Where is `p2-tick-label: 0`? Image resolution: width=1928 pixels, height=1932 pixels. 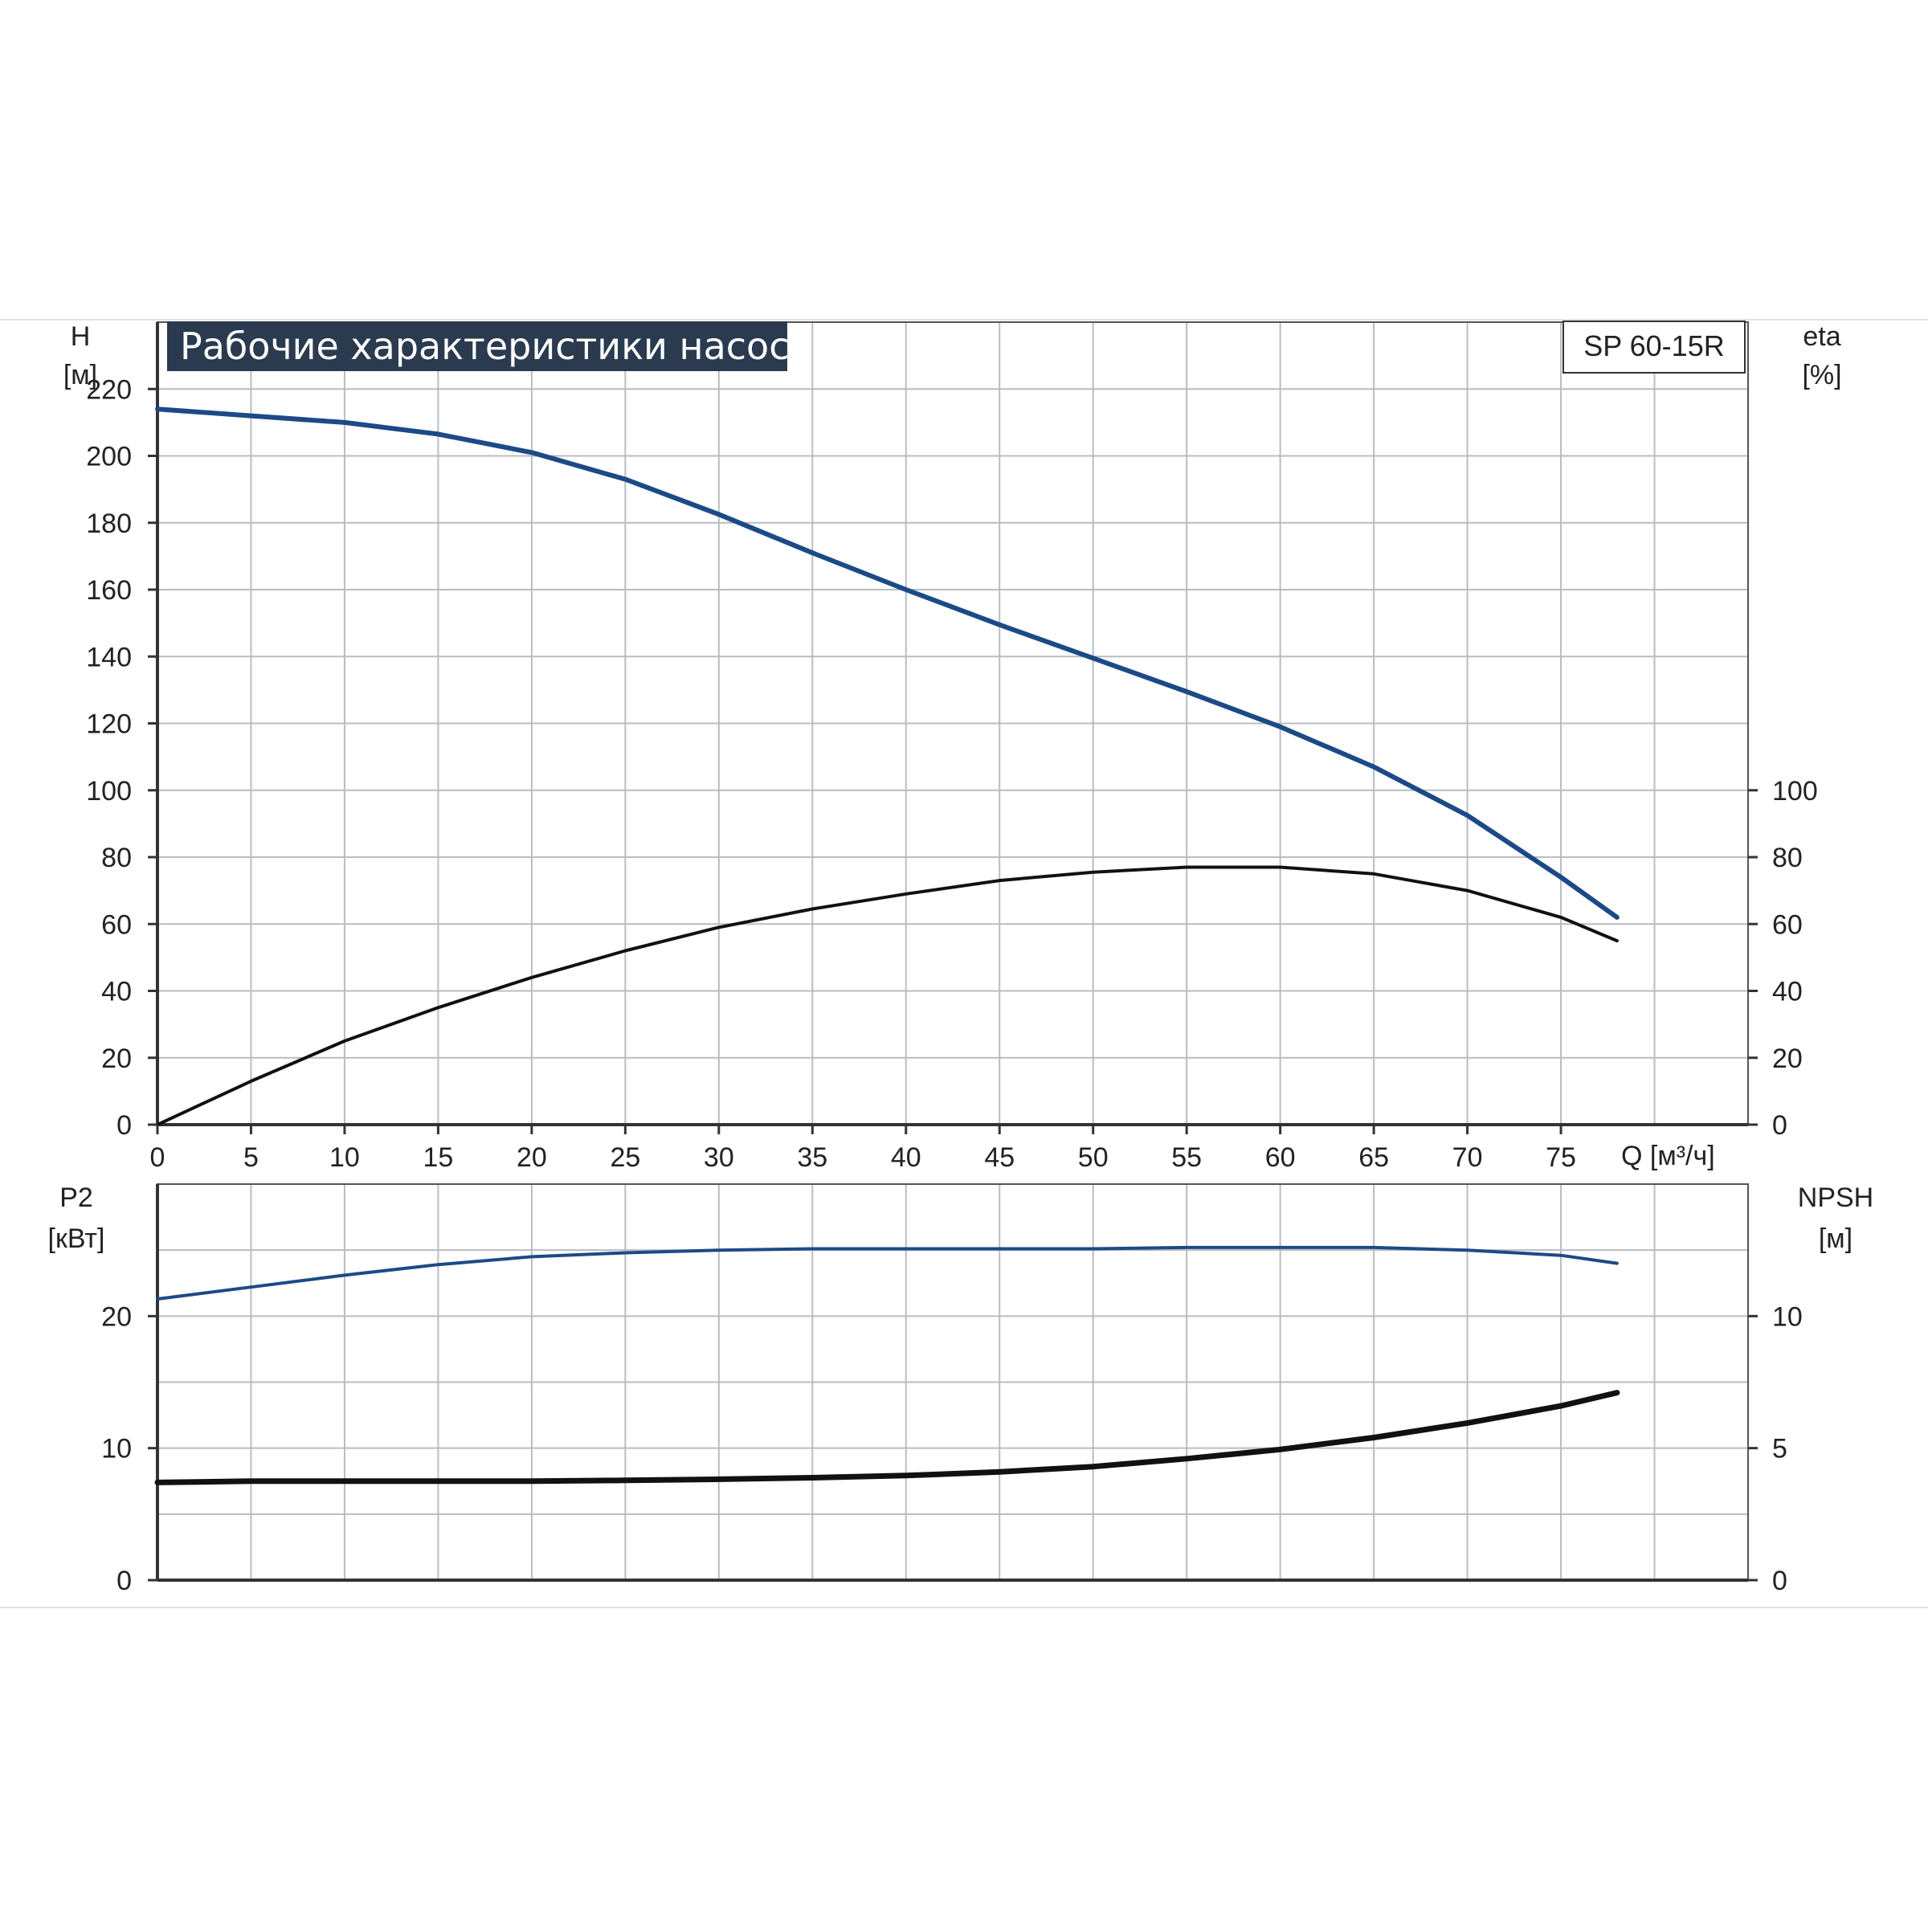
p2-tick-label: 0 is located at coordinates (124, 1581).